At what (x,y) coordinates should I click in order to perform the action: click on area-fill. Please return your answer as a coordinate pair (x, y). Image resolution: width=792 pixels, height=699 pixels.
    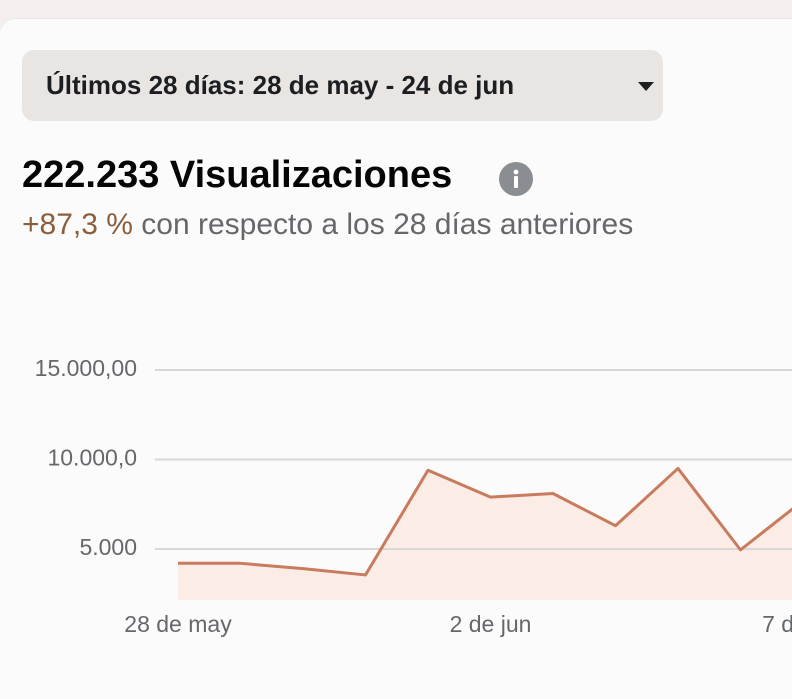
    Looking at the image, I should click on (485, 534).